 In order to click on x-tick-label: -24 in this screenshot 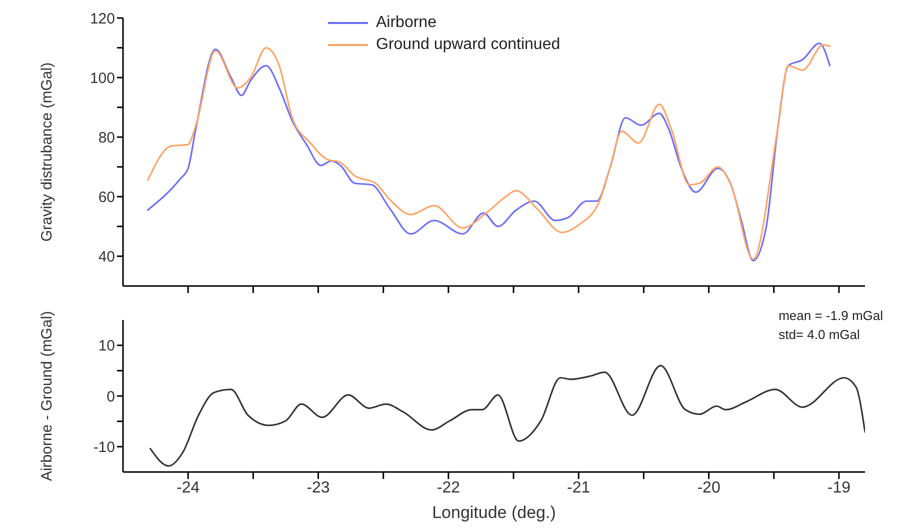, I will do `click(188, 487)`.